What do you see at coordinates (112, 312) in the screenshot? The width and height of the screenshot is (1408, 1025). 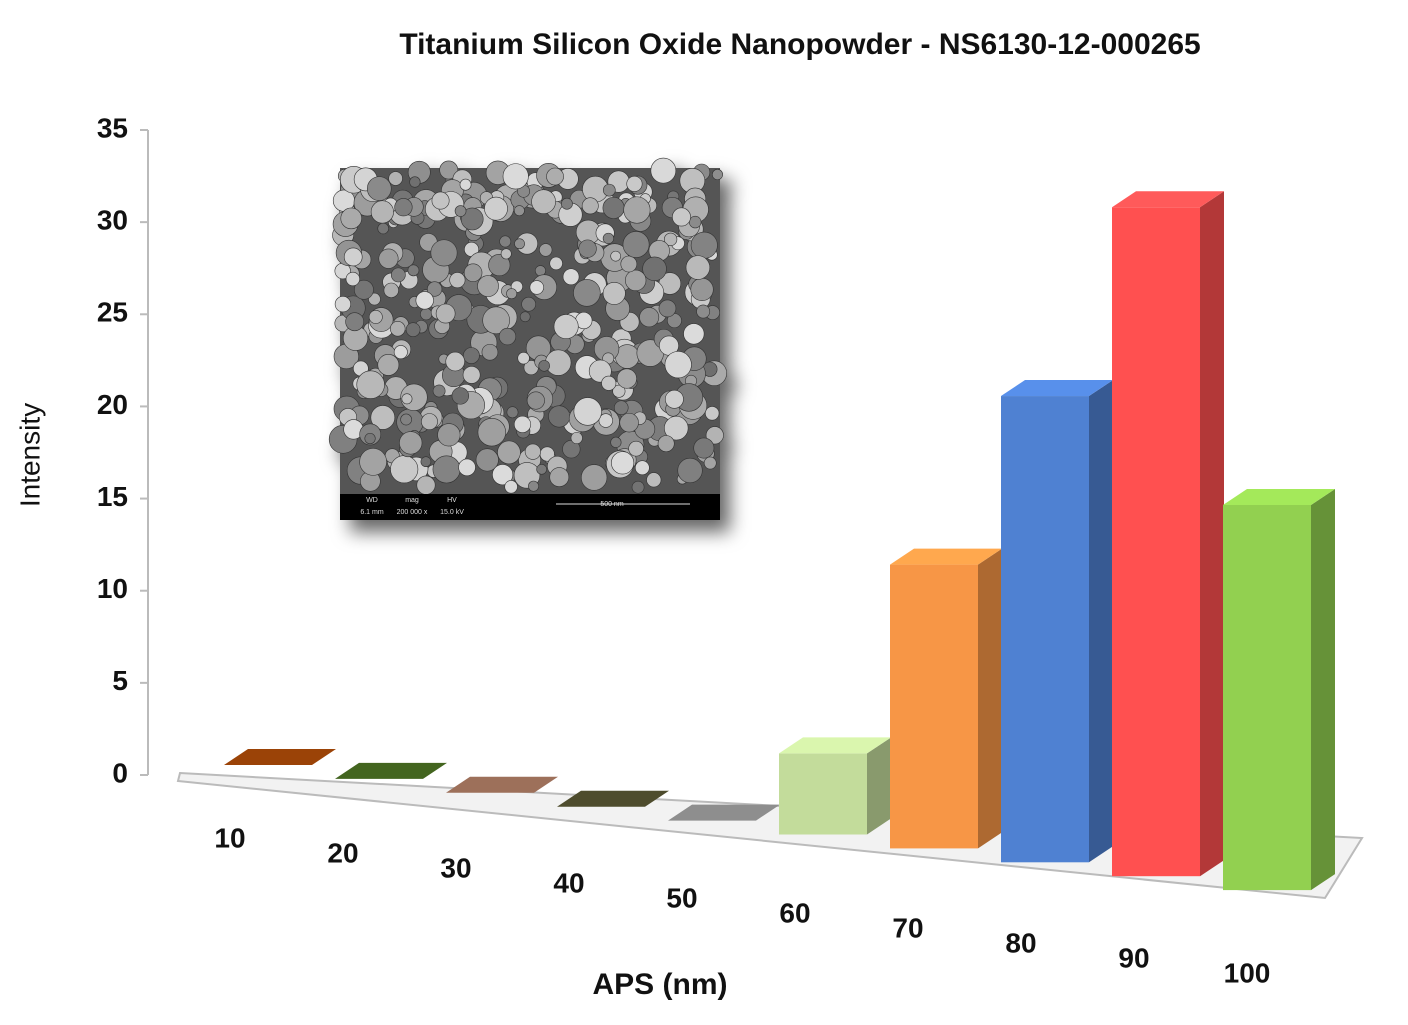 I see `y-tick-label: 25` at bounding box center [112, 312].